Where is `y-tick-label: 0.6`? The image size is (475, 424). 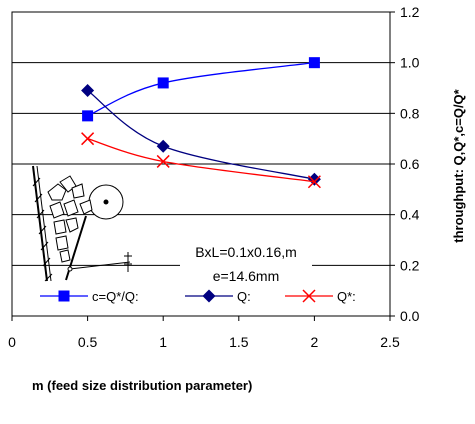 y-tick-label: 0.6 is located at coordinates (410, 164).